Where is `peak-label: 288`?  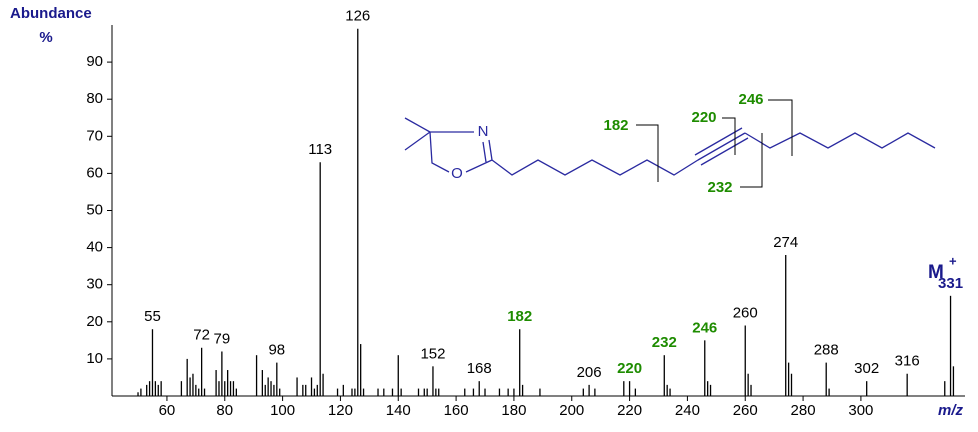 peak-label: 288 is located at coordinates (826, 350).